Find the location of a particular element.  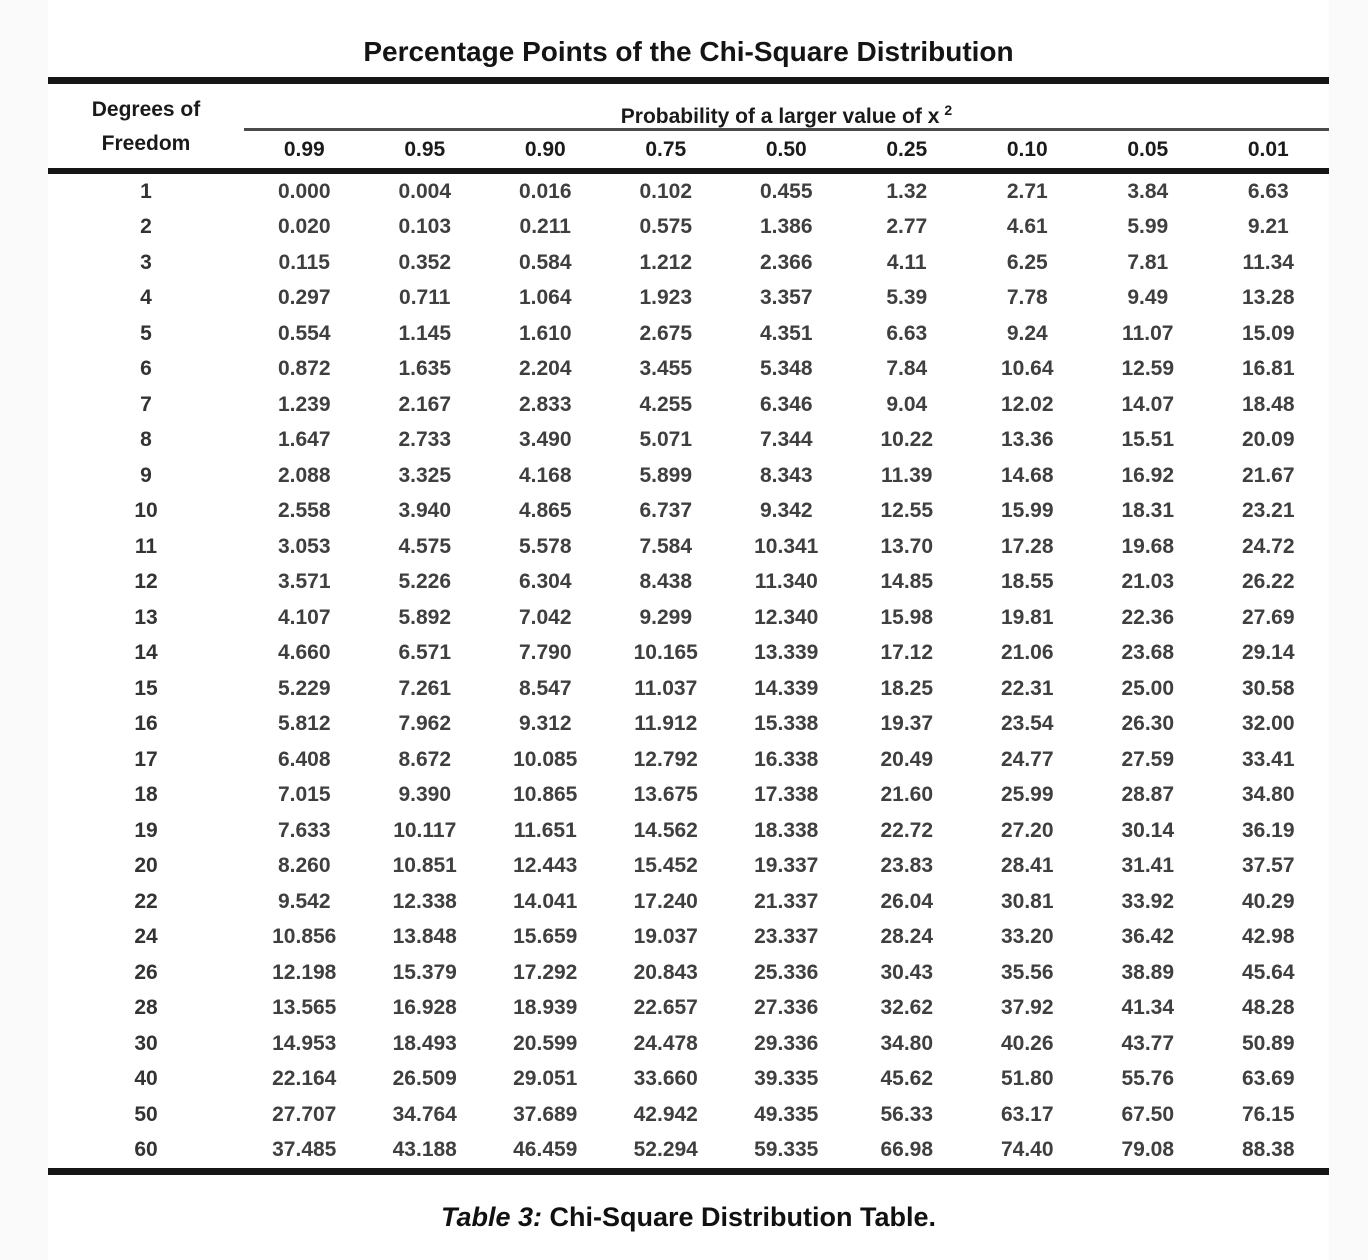

value-cell: 5.39 is located at coordinates (907, 298).